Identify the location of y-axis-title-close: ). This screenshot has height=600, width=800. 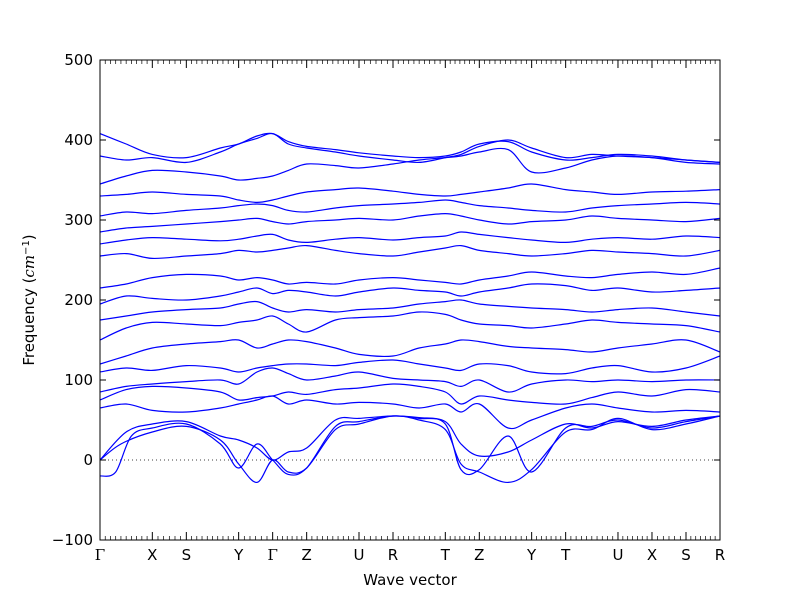
(29, 237).